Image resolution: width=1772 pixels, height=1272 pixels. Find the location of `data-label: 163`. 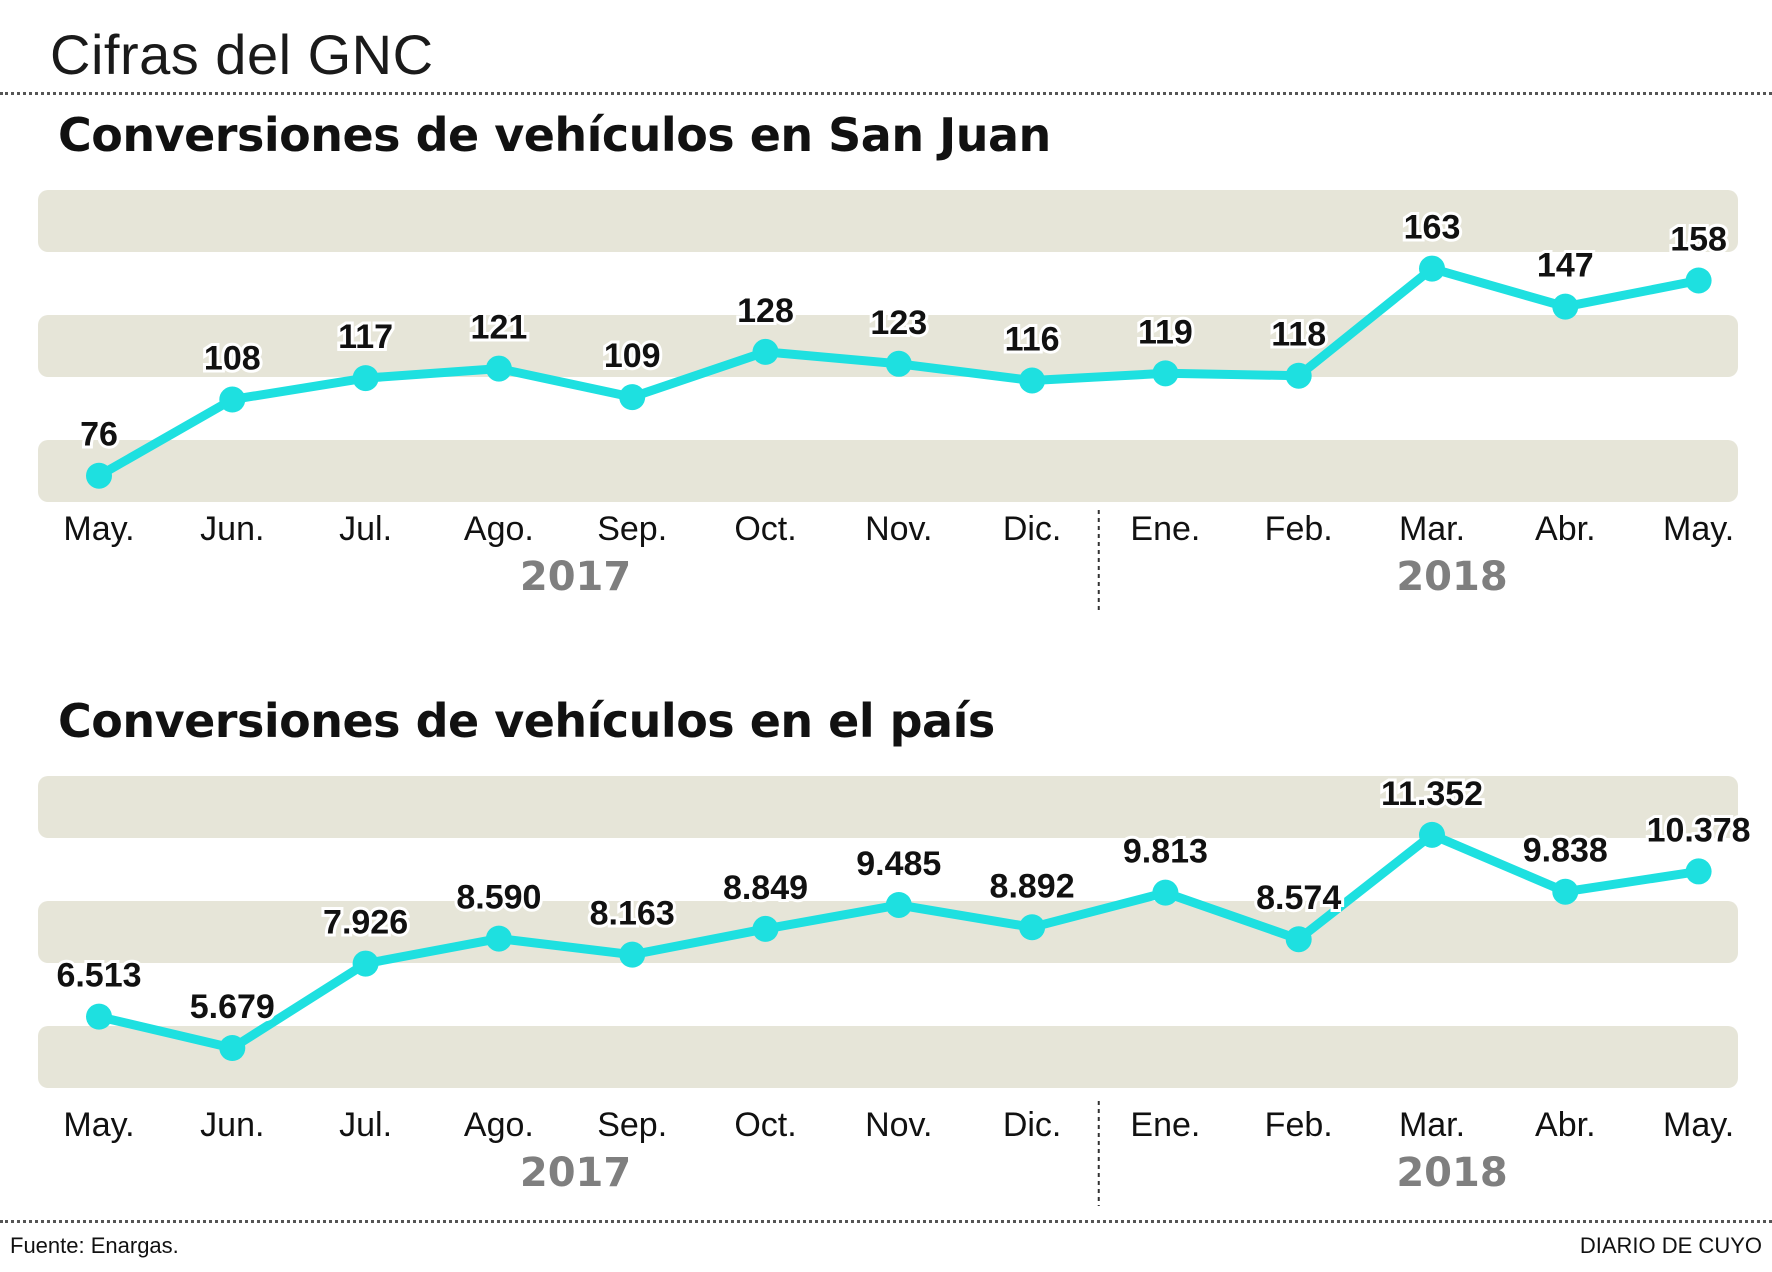

data-label: 163 is located at coordinates (1432, 228).